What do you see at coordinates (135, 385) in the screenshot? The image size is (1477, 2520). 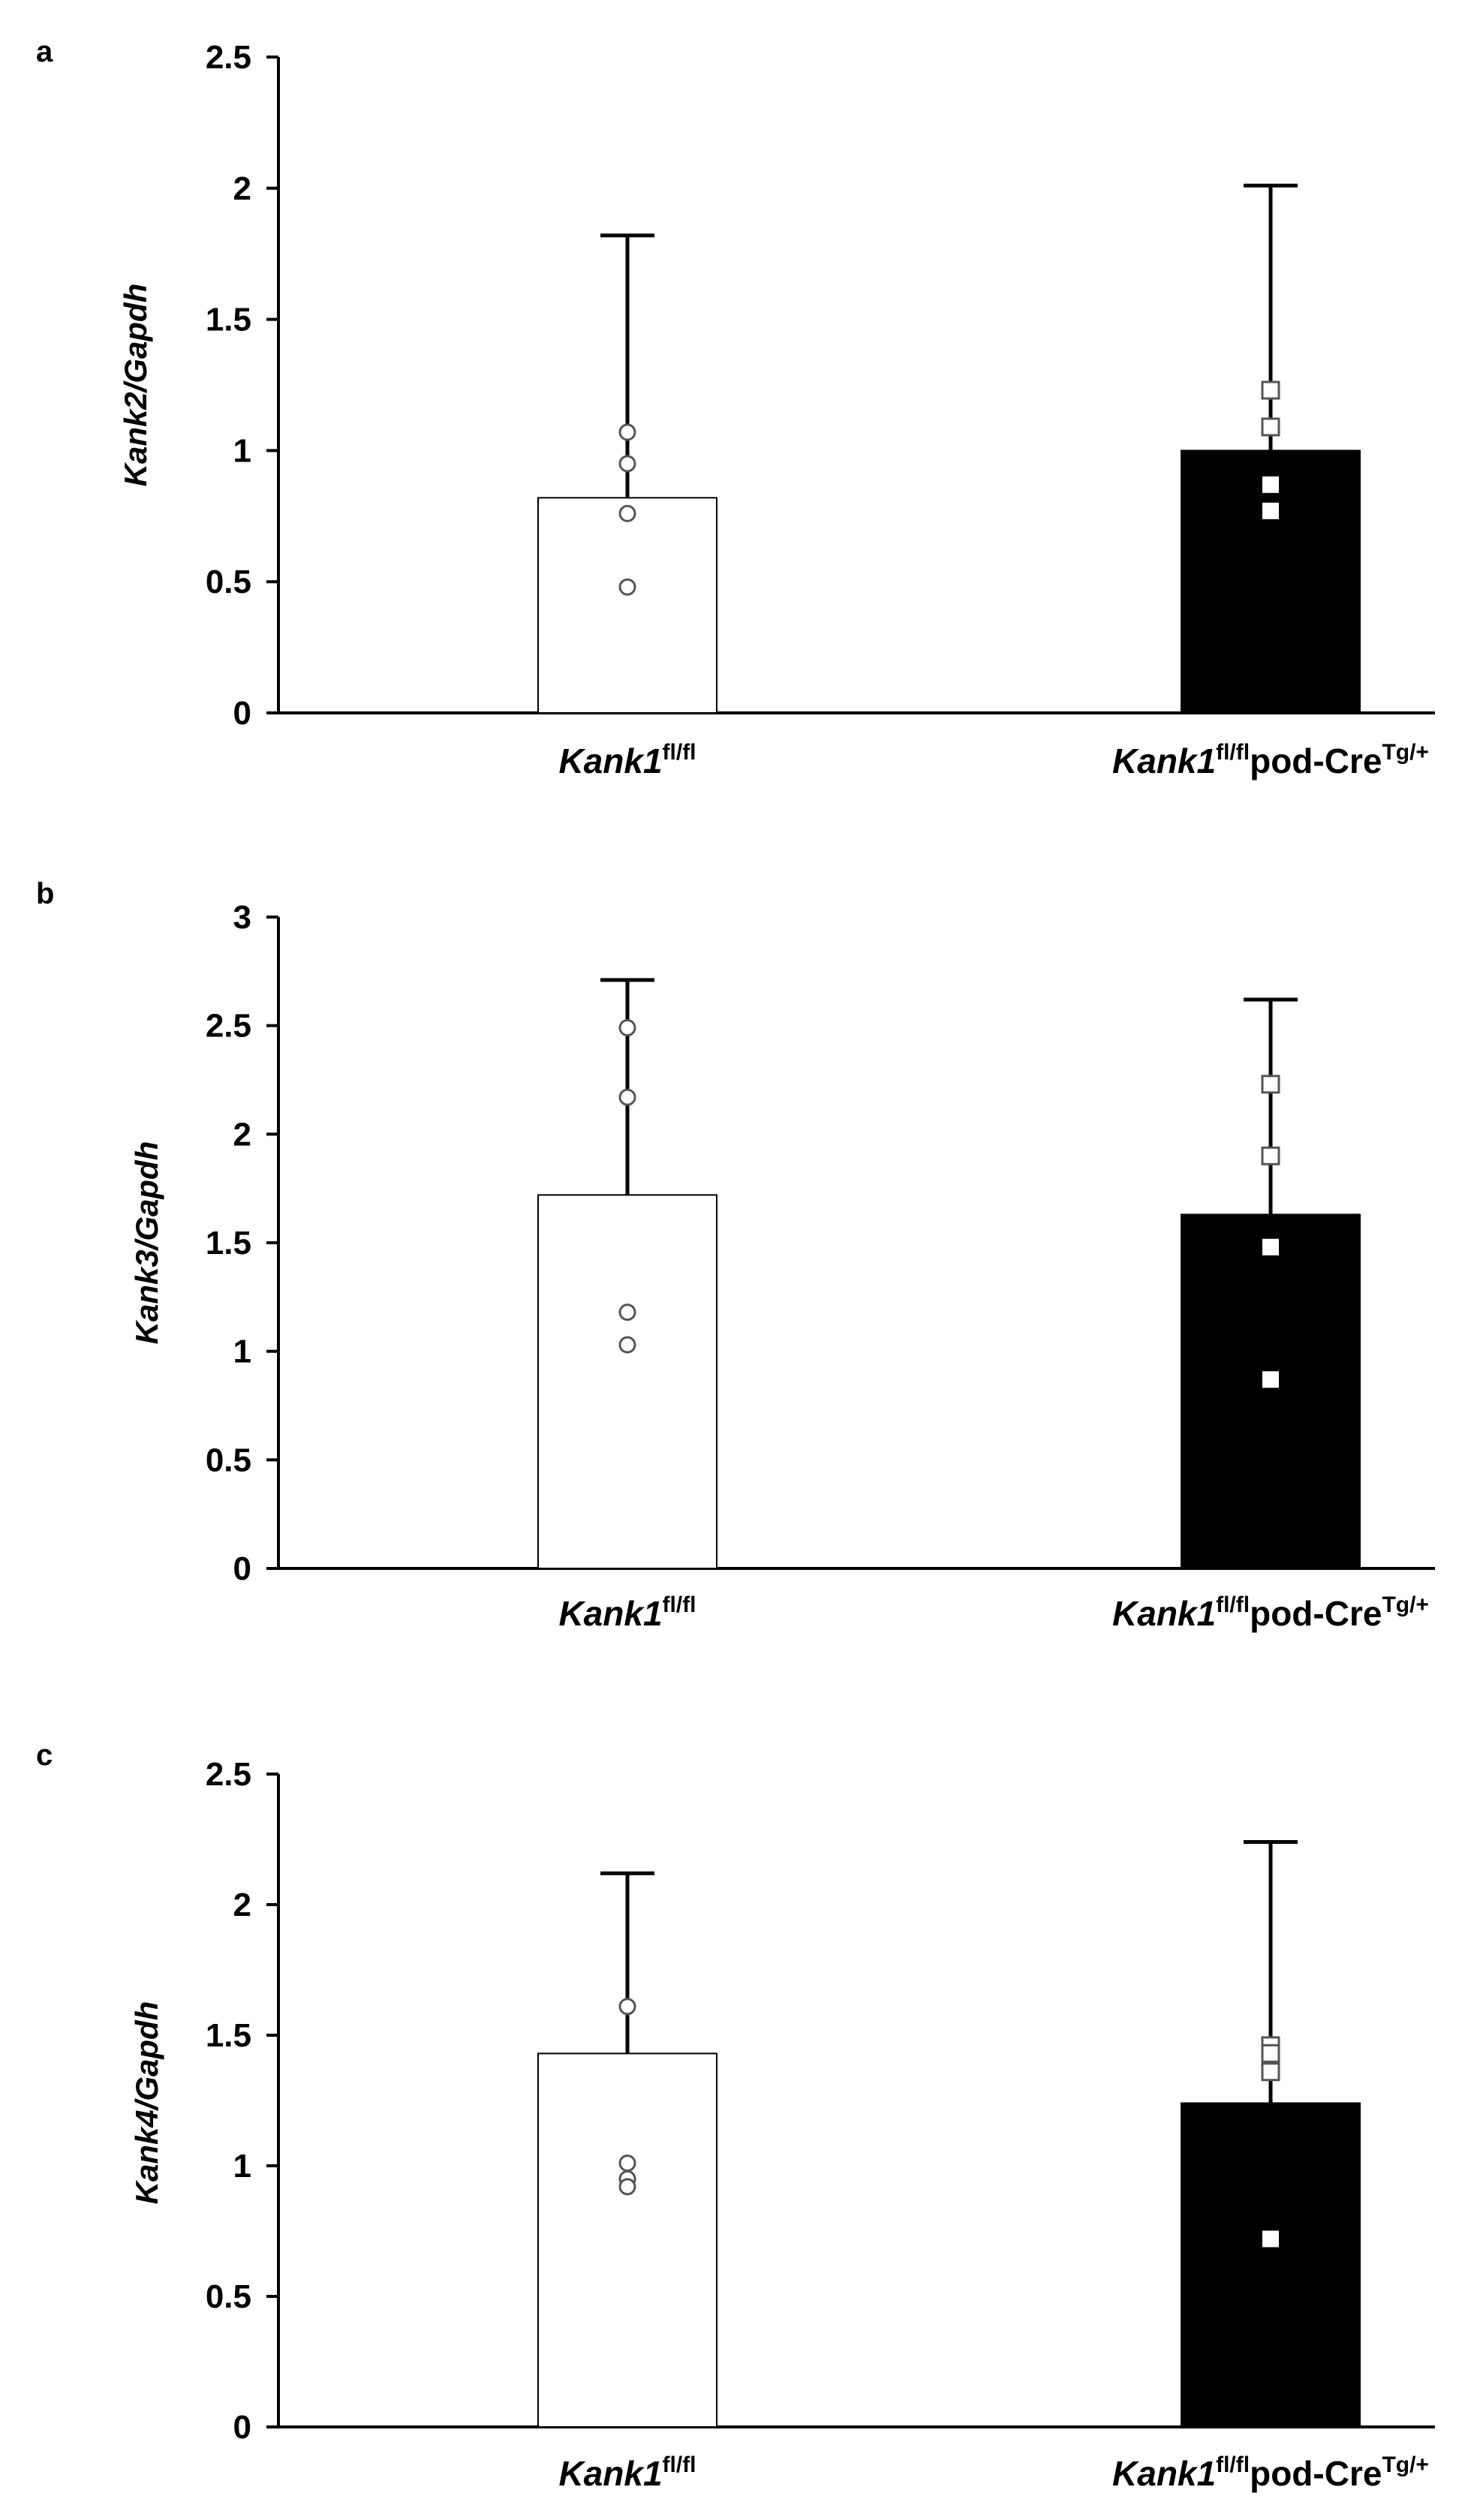 I see `y-axis-title: Kank2/Gapdh` at bounding box center [135, 385].